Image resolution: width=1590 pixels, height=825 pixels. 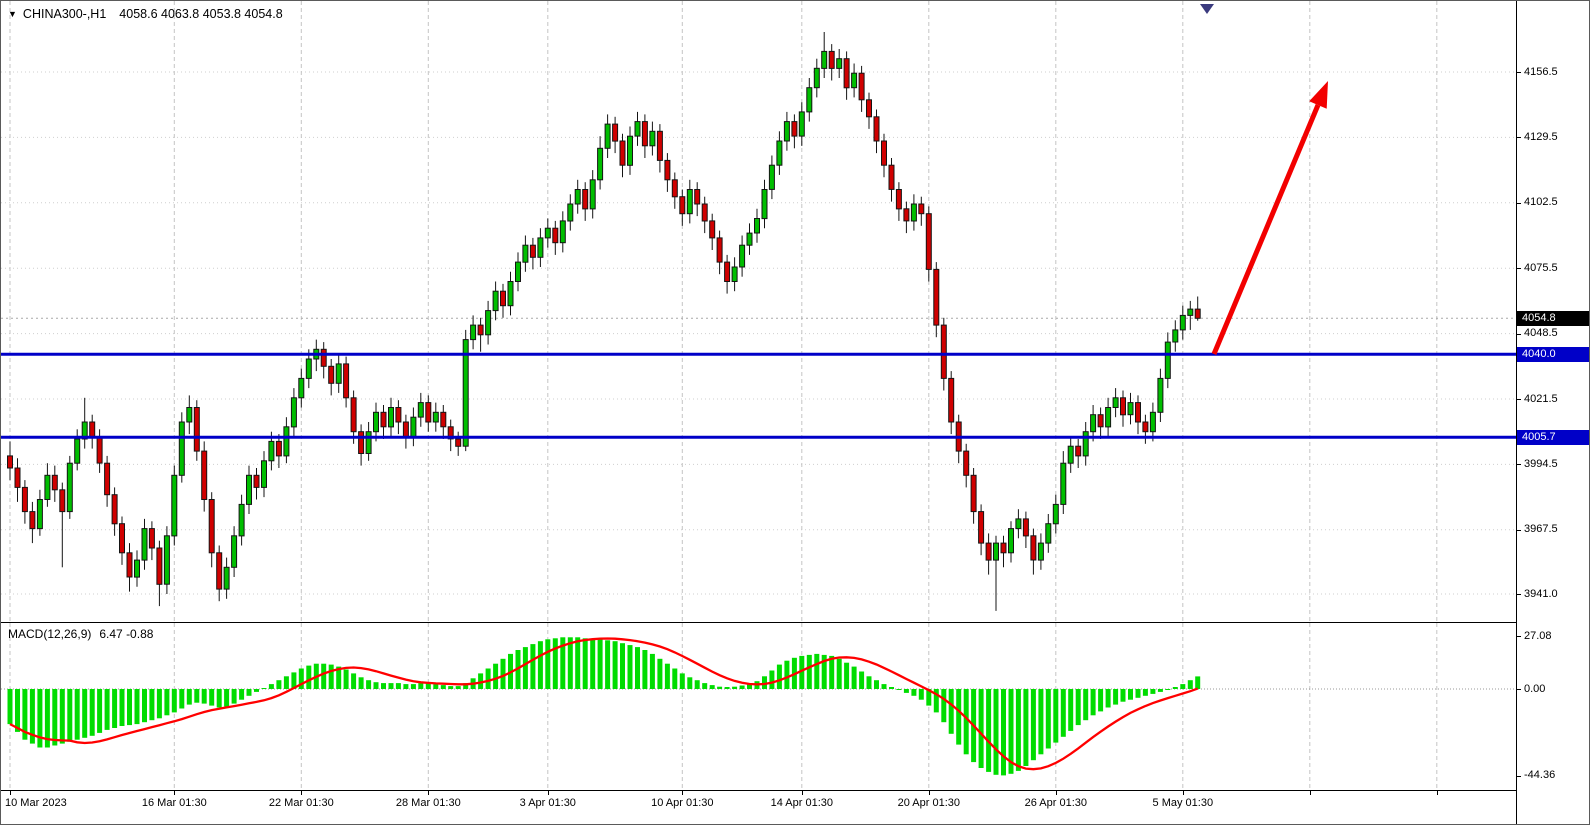 What do you see at coordinates (1207, 9) in the screenshot?
I see `chart-shift-marker` at bounding box center [1207, 9].